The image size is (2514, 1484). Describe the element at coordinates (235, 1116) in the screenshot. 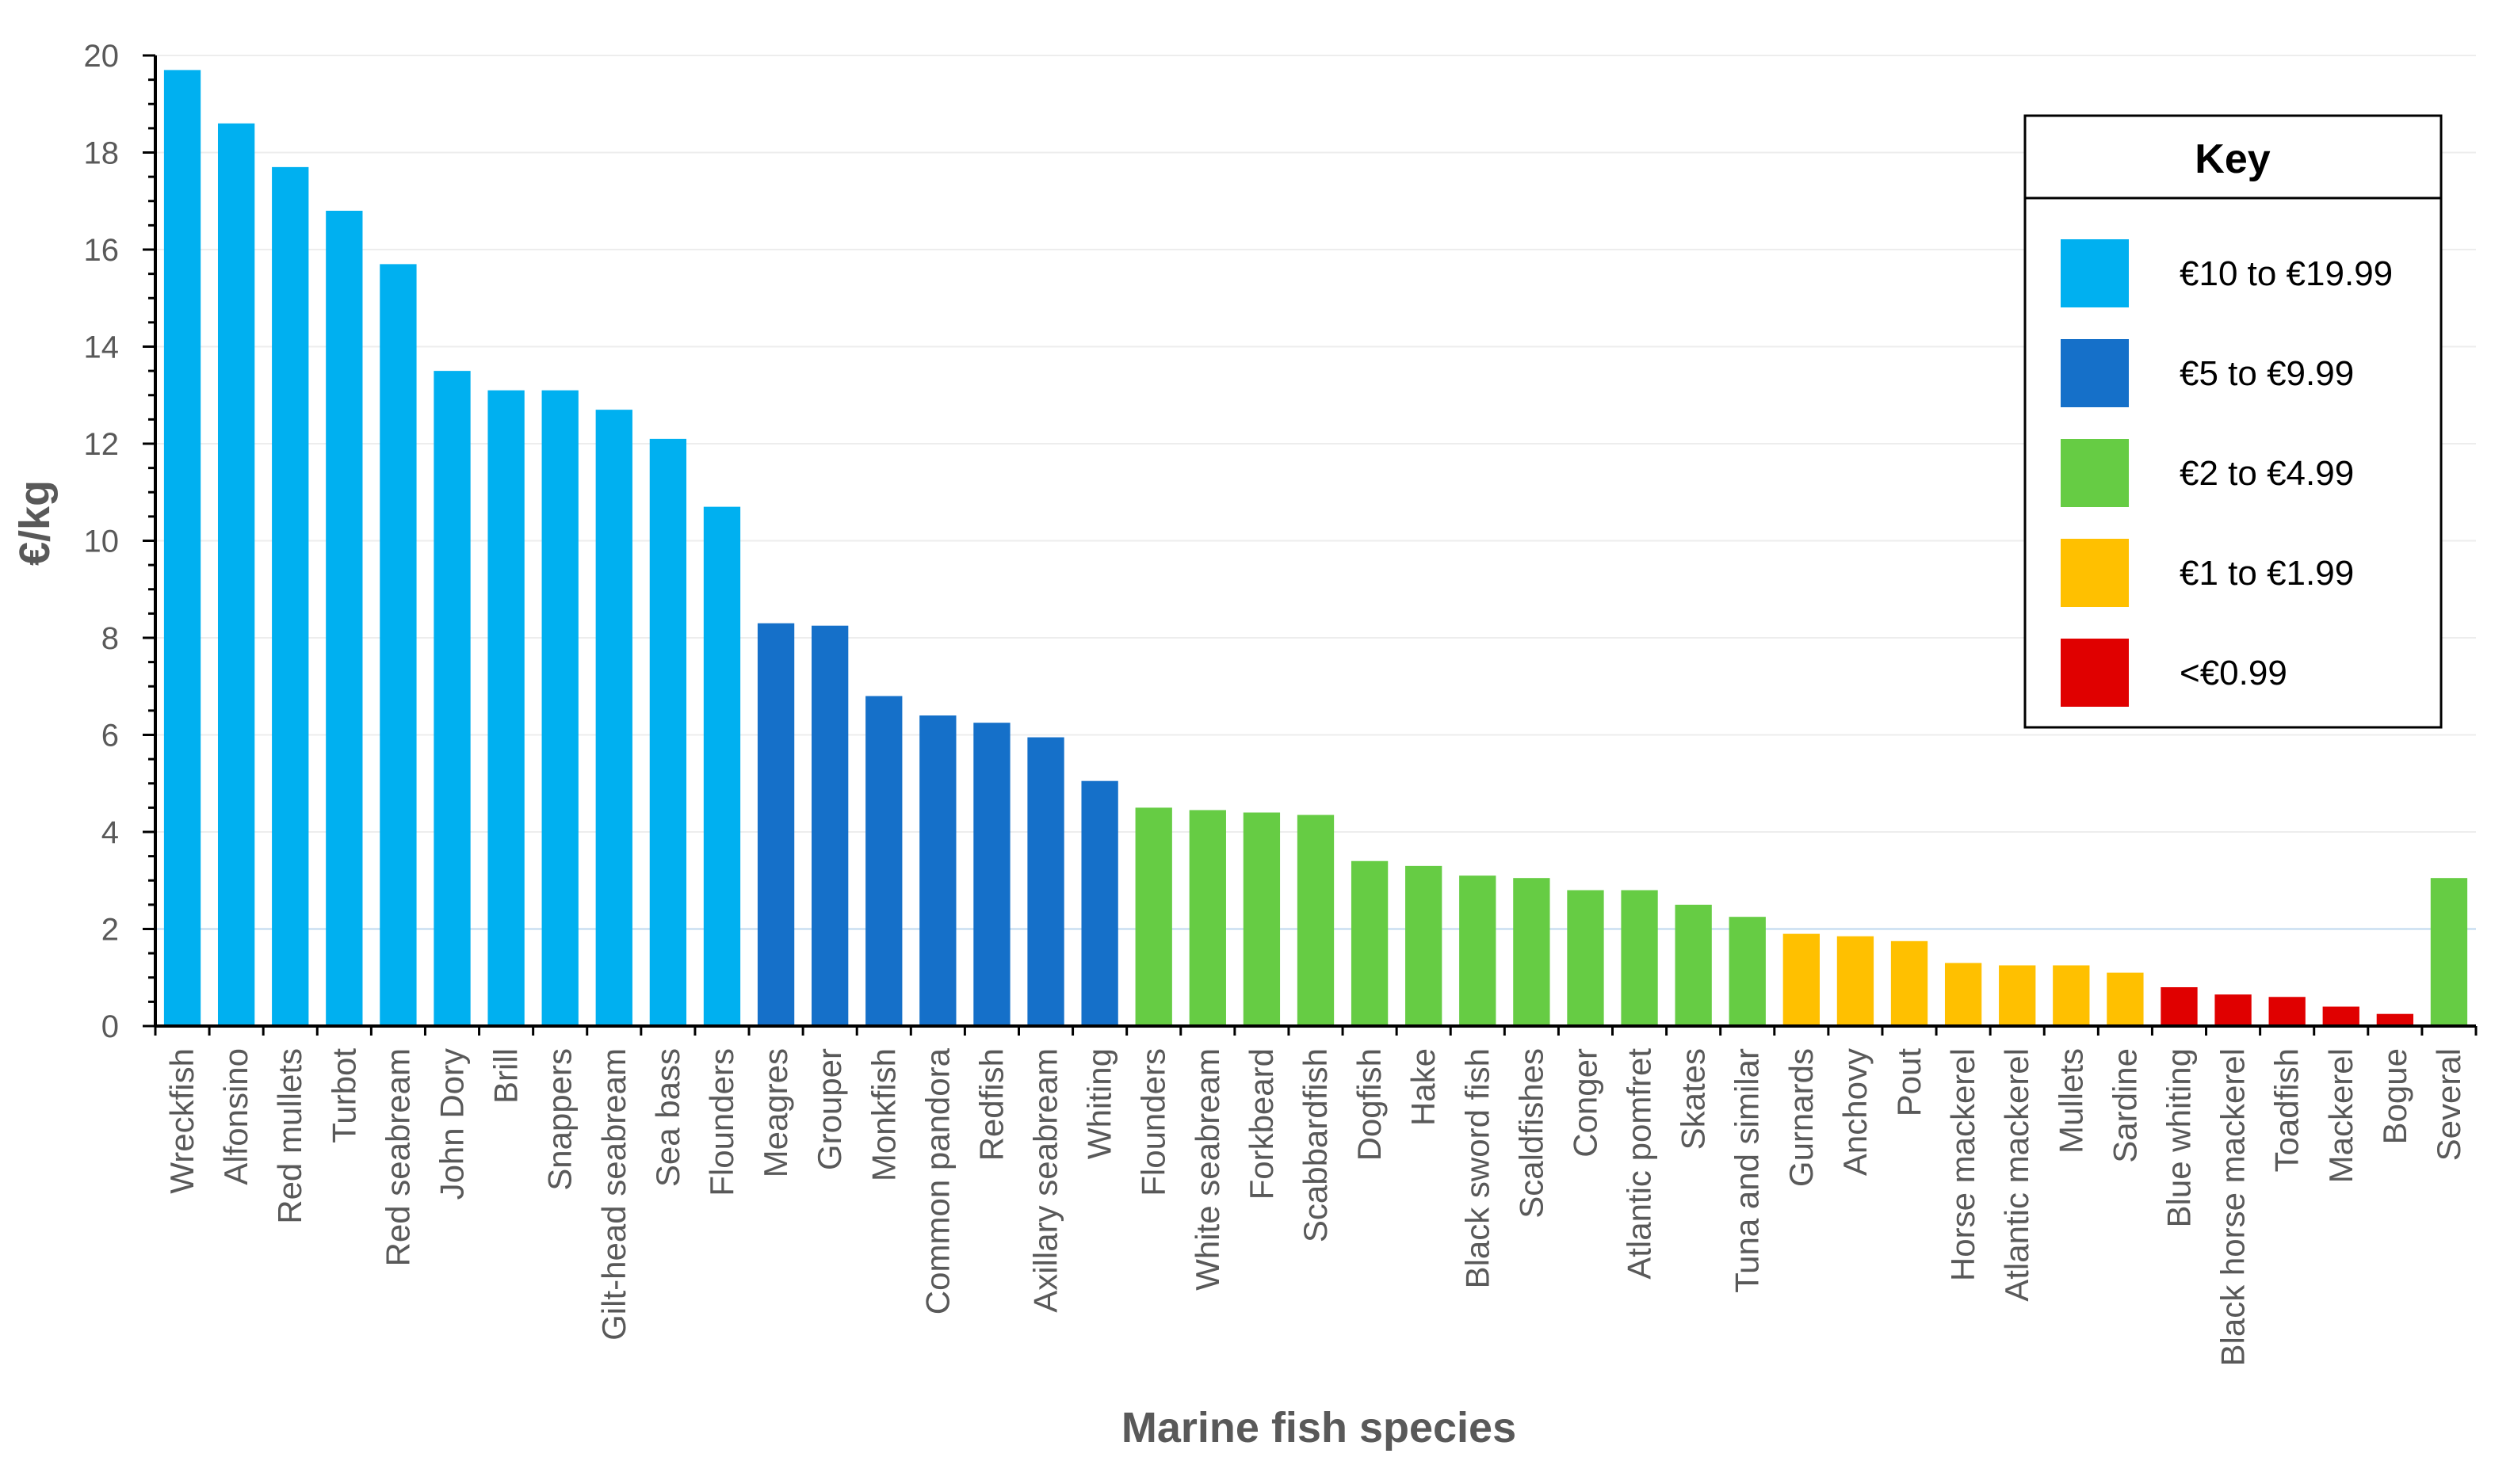

I see `x-category-label: Alfonsino` at that location.